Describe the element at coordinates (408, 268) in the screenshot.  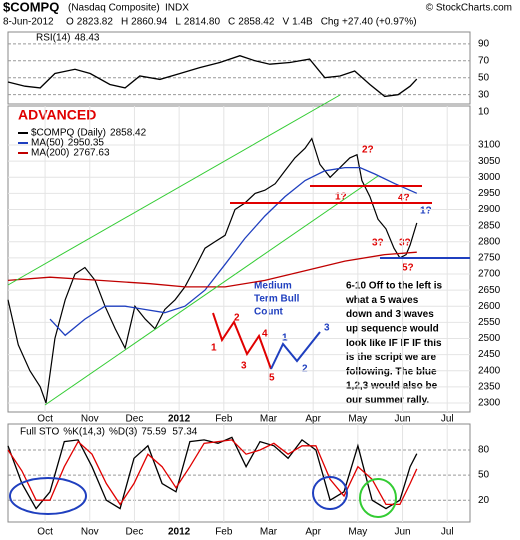
I see `wave-mark: 5?` at that location.